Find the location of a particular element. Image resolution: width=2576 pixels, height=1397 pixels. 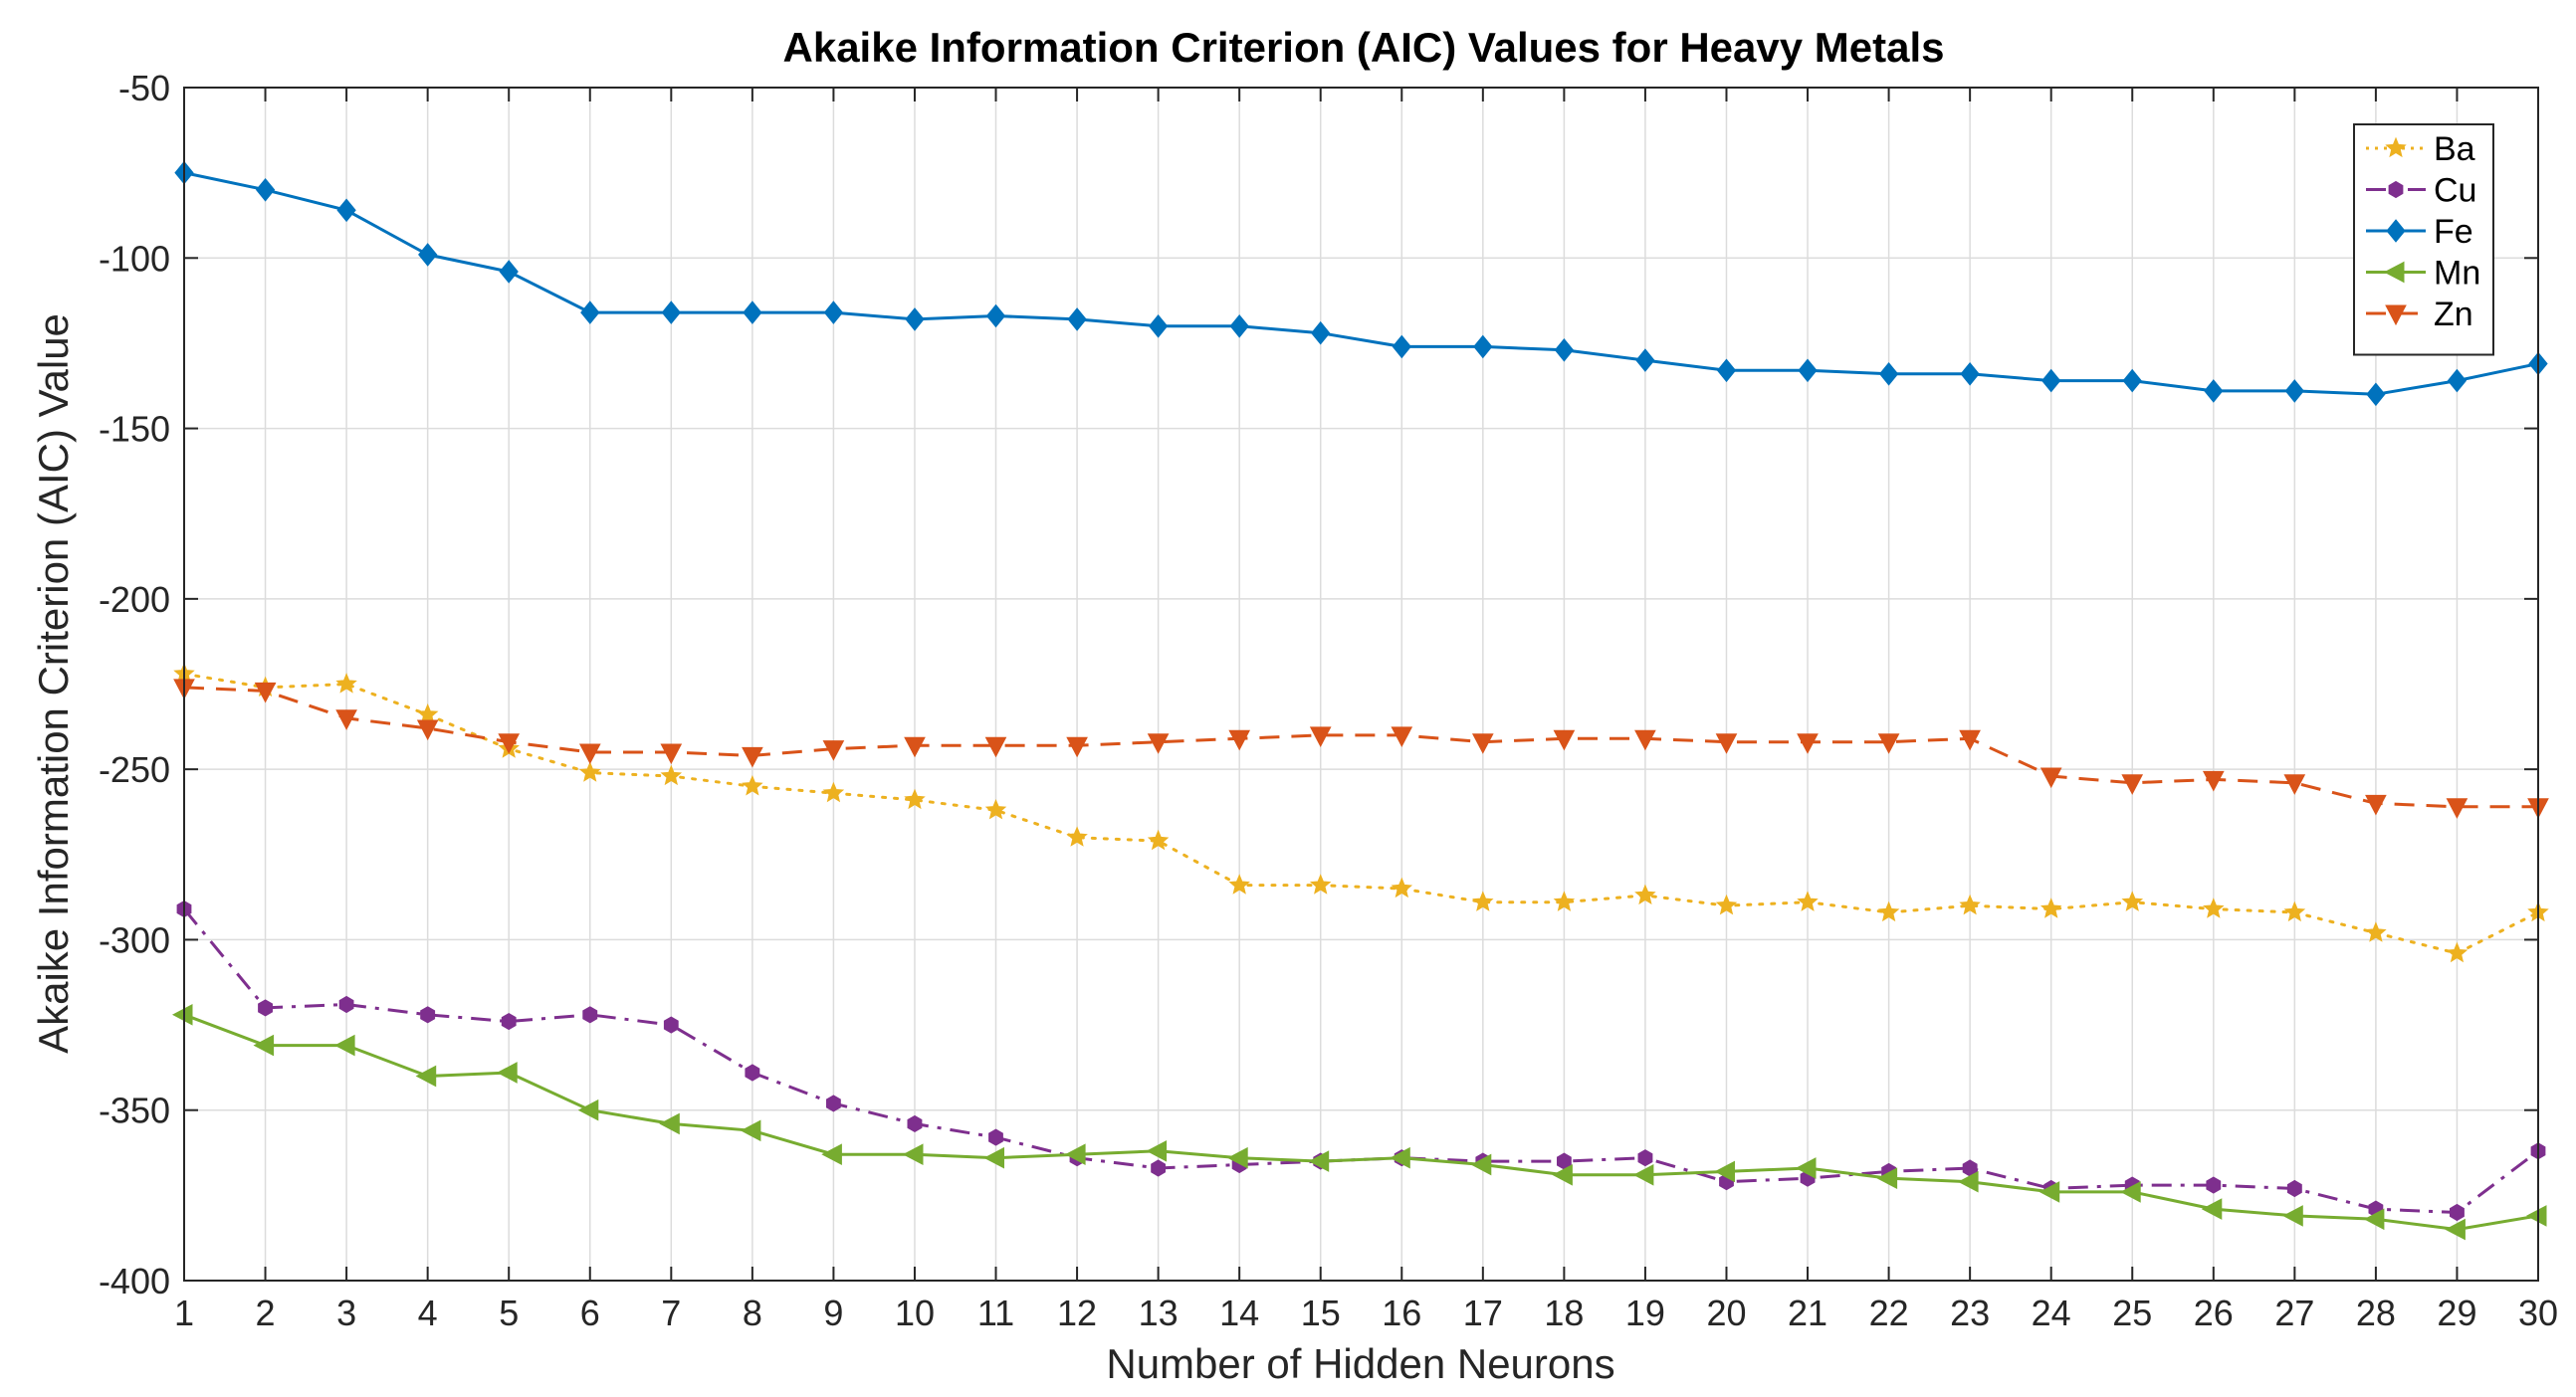

x-tick-label: 23 is located at coordinates (1970, 1313).